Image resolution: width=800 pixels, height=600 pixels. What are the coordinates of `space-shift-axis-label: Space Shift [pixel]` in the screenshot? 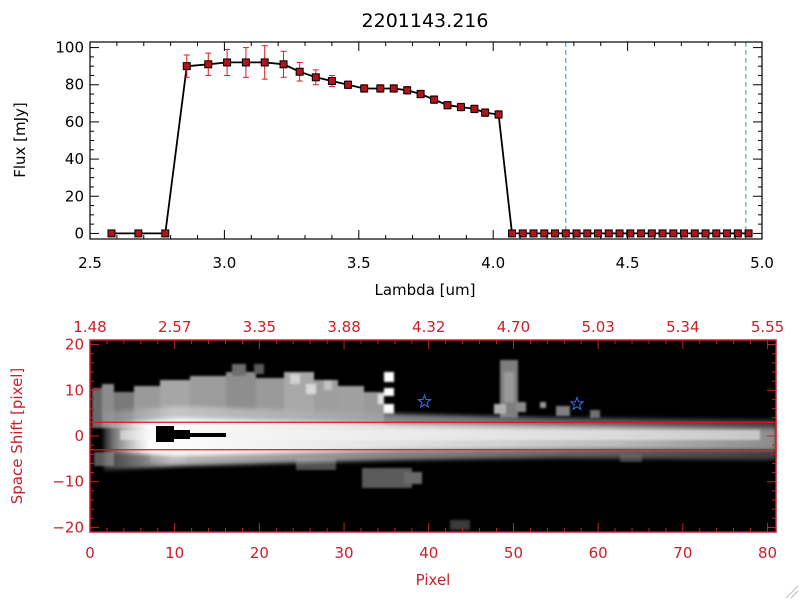 It's located at (17, 436).